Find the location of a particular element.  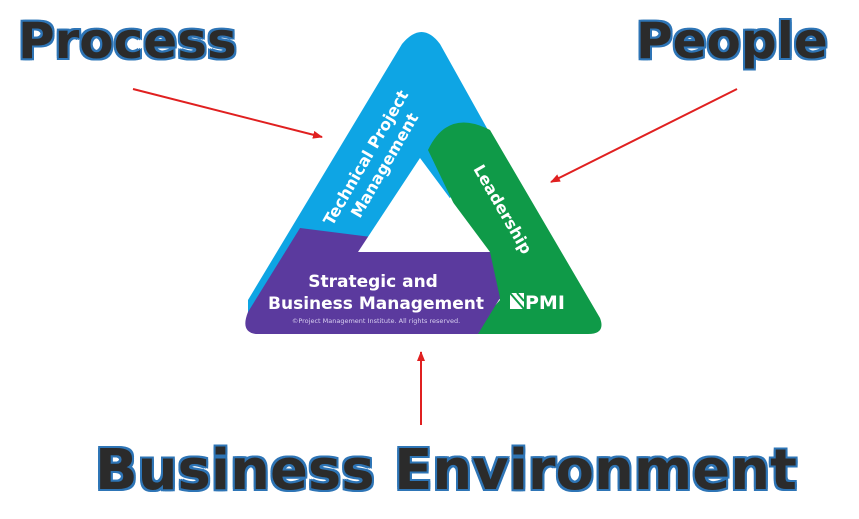

strategic-business-management-segment is located at coordinates (372, 281).